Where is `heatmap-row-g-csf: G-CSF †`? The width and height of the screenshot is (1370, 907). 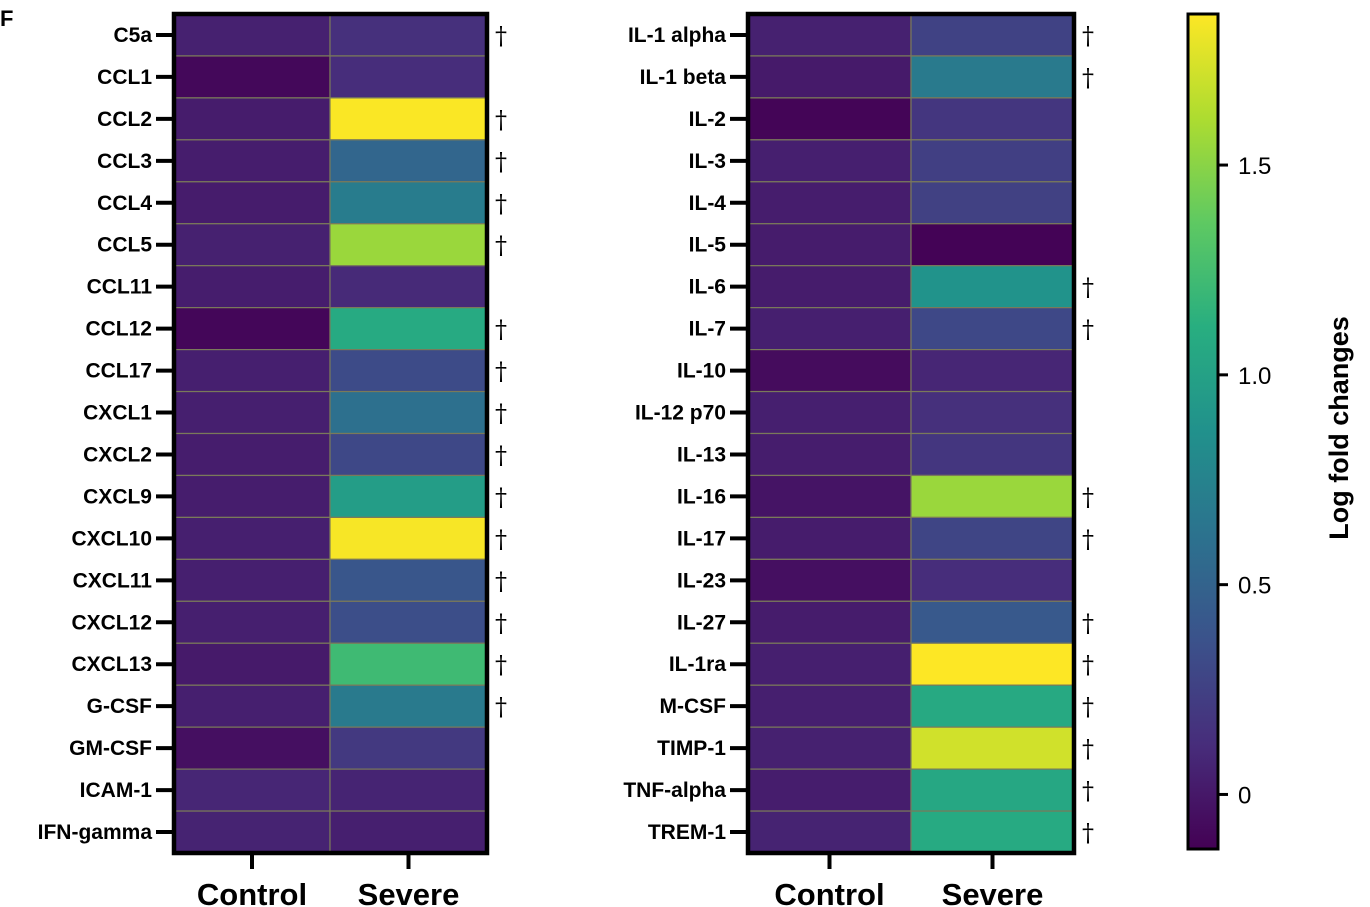
heatmap-row-g-csf: G-CSF † is located at coordinates (297, 706).